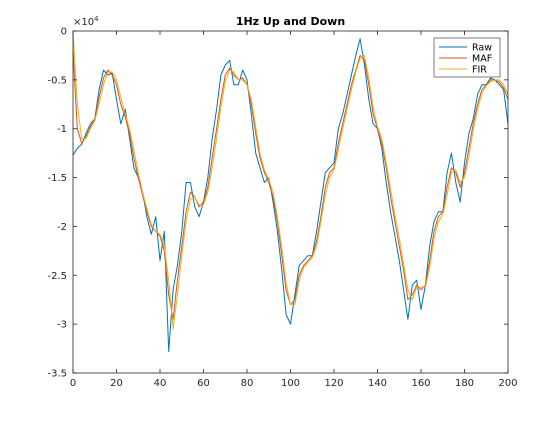 The height and width of the screenshot is (425, 560). Describe the element at coordinates (73, 383) in the screenshot. I see `x-tick-label: 0` at that location.